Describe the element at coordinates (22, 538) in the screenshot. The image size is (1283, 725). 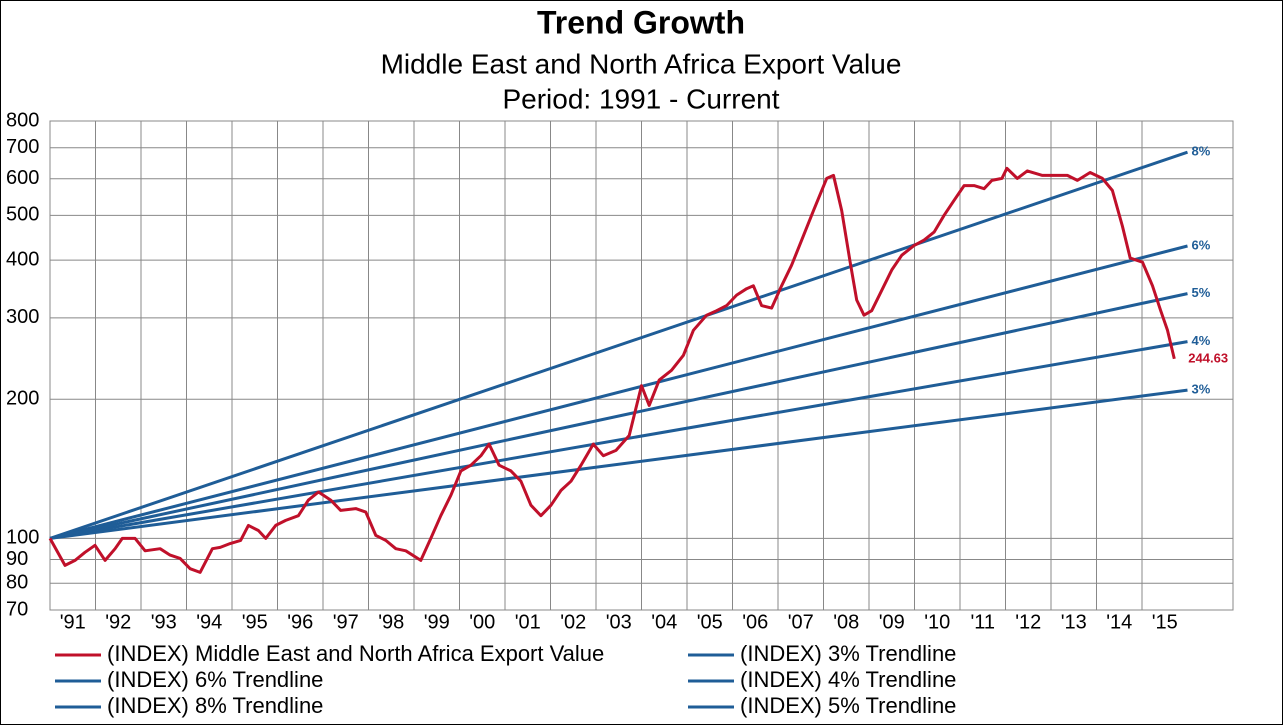
I see `y-tick-label: 100` at that location.